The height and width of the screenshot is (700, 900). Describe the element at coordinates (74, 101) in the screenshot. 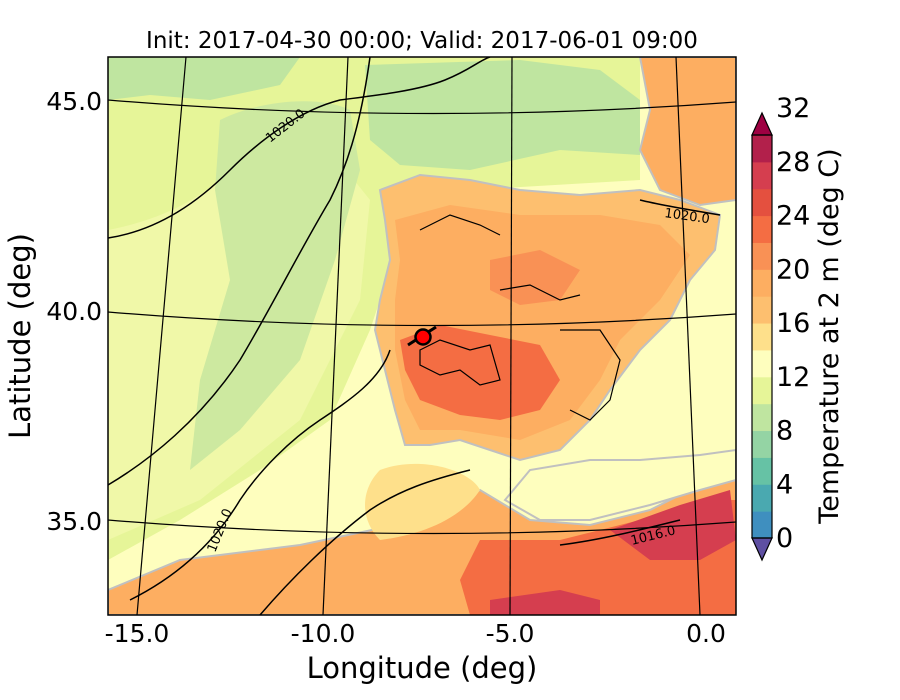

I see `y-tick-45: 45.0` at that location.